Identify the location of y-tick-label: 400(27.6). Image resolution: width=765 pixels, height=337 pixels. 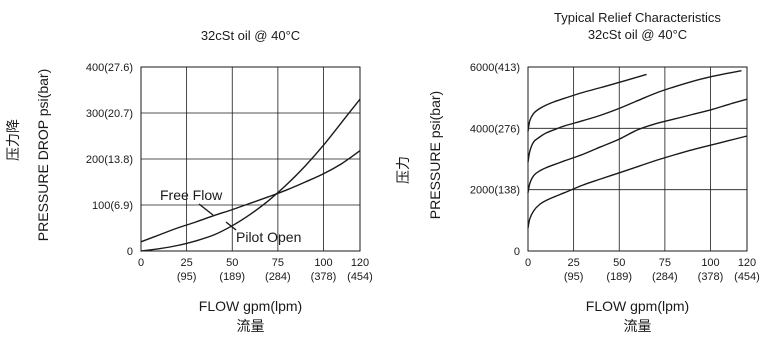
(109, 68).